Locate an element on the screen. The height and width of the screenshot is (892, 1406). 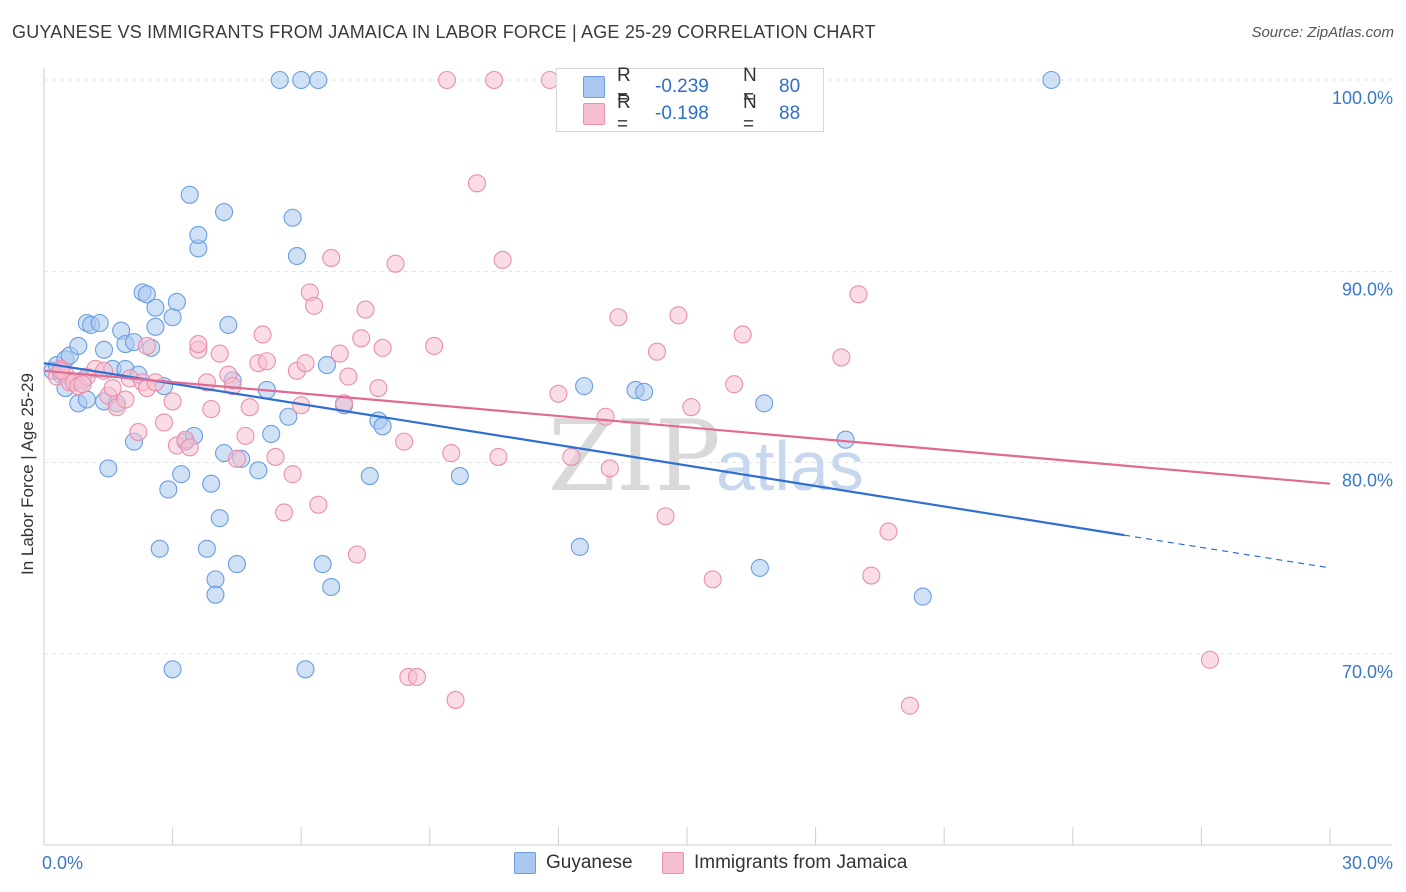
n-label: N = is located at coordinates (750, 113).